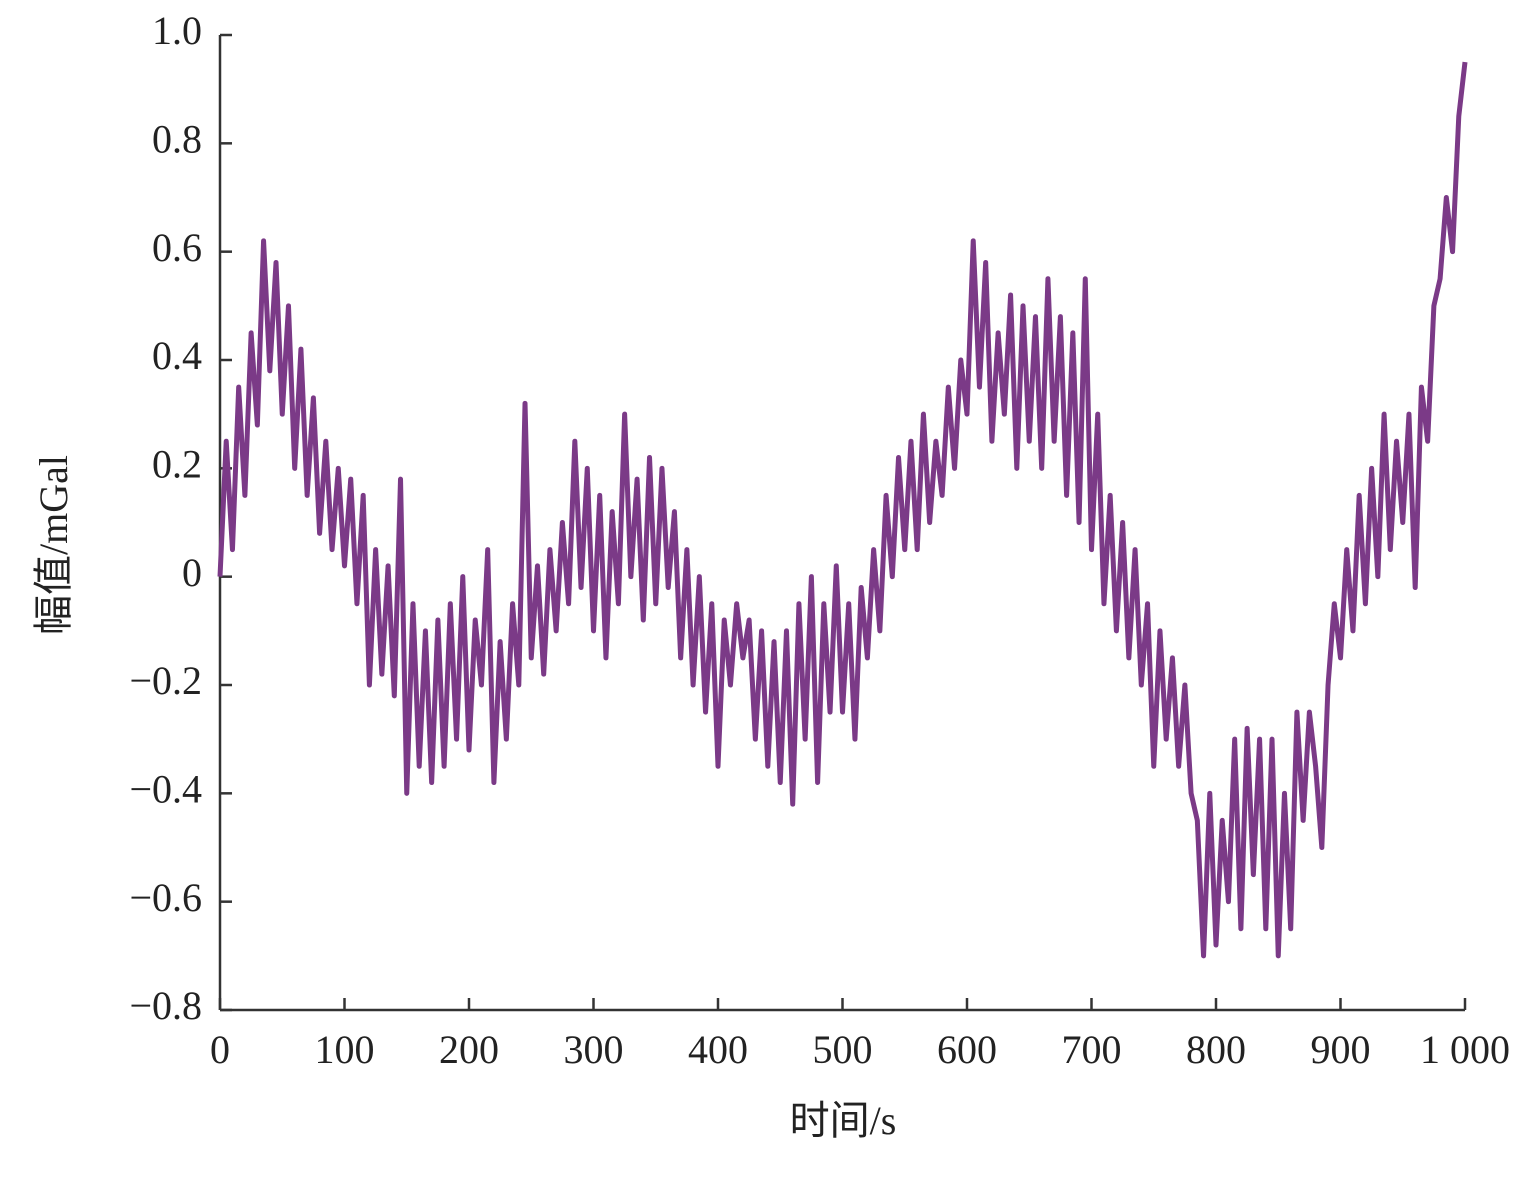  I want to click on y-tick-label: −0.4, so click(165, 789).